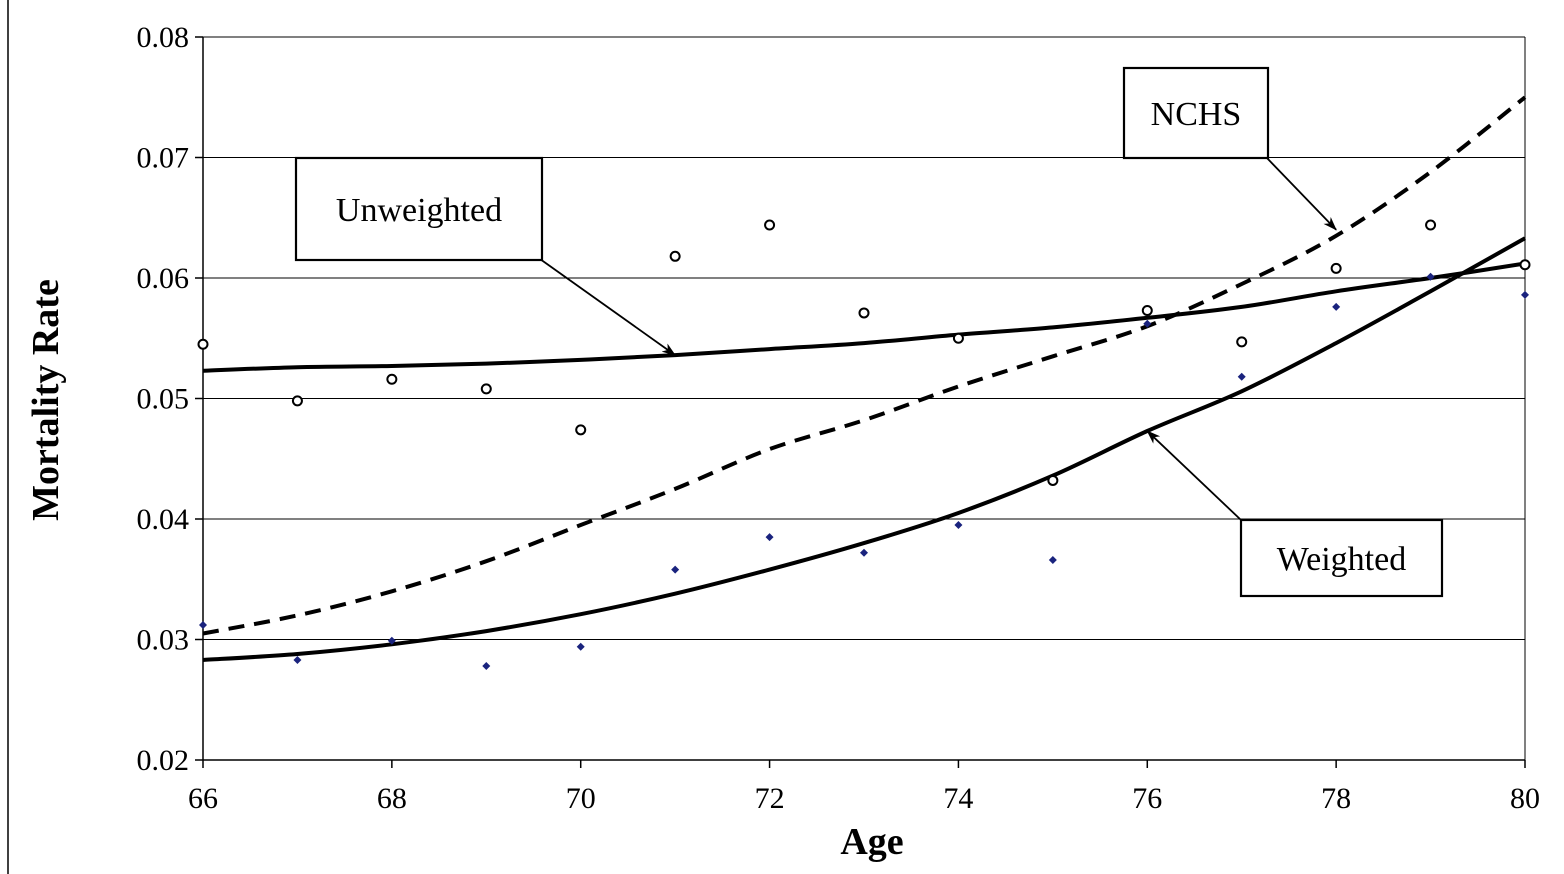 This screenshot has width=1564, height=874. What do you see at coordinates (46, 400) in the screenshot?
I see `y-axis-title: Mortality Rate` at bounding box center [46, 400].